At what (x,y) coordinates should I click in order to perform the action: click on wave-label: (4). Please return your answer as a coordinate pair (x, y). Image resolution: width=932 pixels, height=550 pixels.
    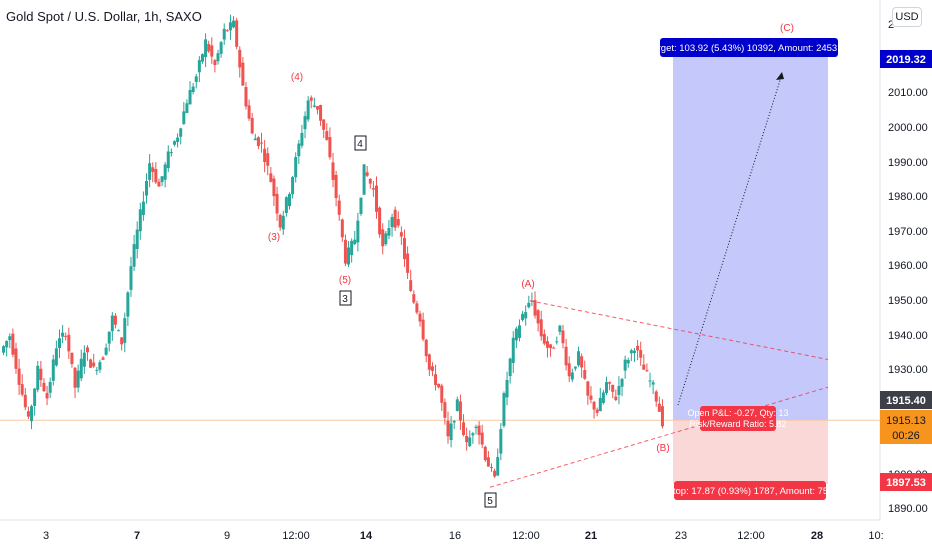
    Looking at the image, I should click on (297, 77).